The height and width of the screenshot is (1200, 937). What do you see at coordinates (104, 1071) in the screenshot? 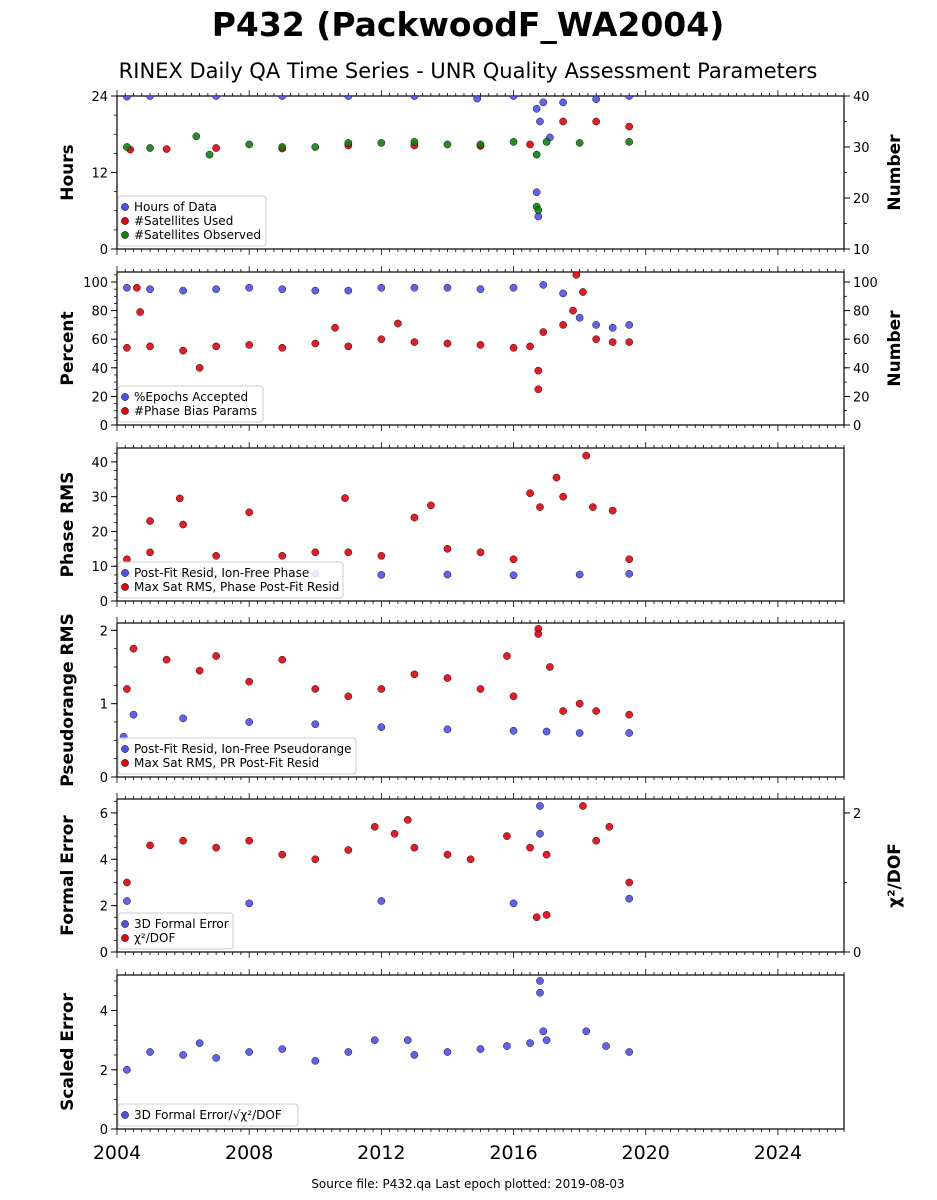
I see `y-tick-label: 2` at bounding box center [104, 1071].